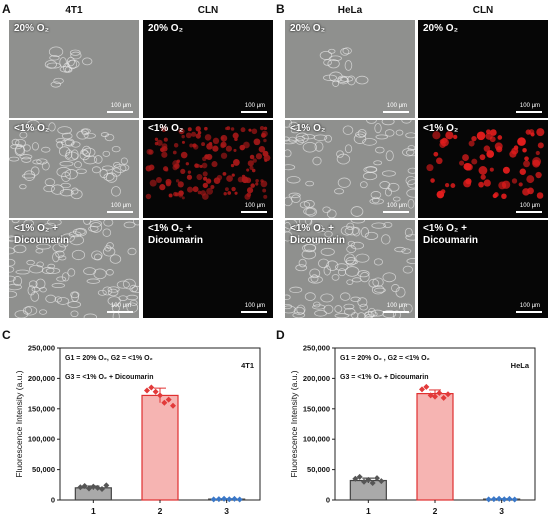  Describe the element at coordinates (208, 269) in the screenshot. I see `micrograph-4t1-cln-row3: <1% O₂ + Dicoumarin 100 μm` at that location.